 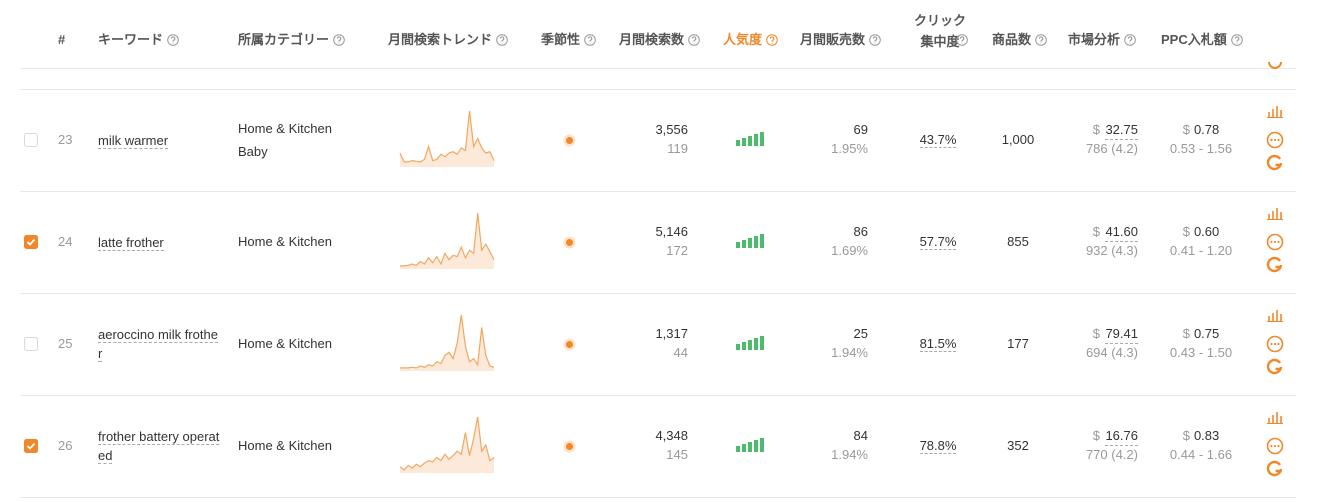 What do you see at coordinates (62, 39) in the screenshot?
I see `column-header: #` at bounding box center [62, 39].